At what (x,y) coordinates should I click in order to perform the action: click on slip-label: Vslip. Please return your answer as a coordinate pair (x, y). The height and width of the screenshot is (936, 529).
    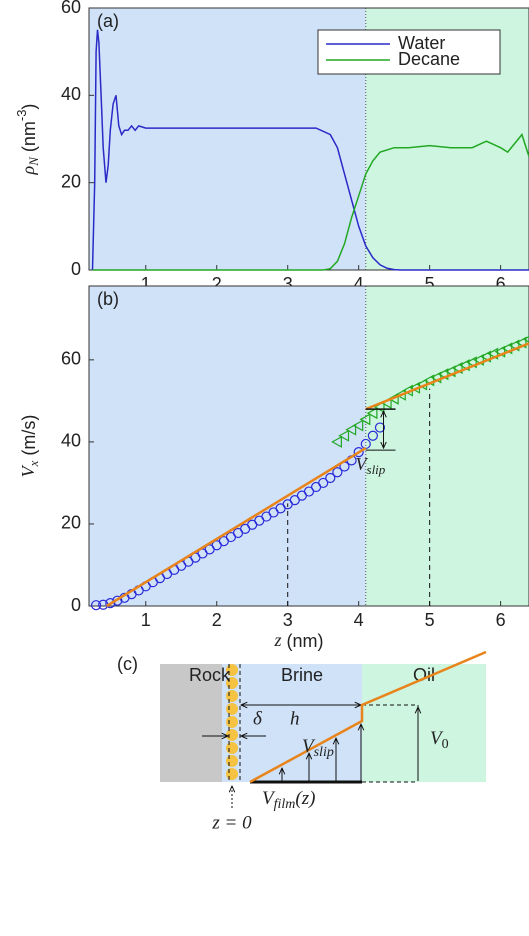
    Looking at the image, I should click on (371, 465).